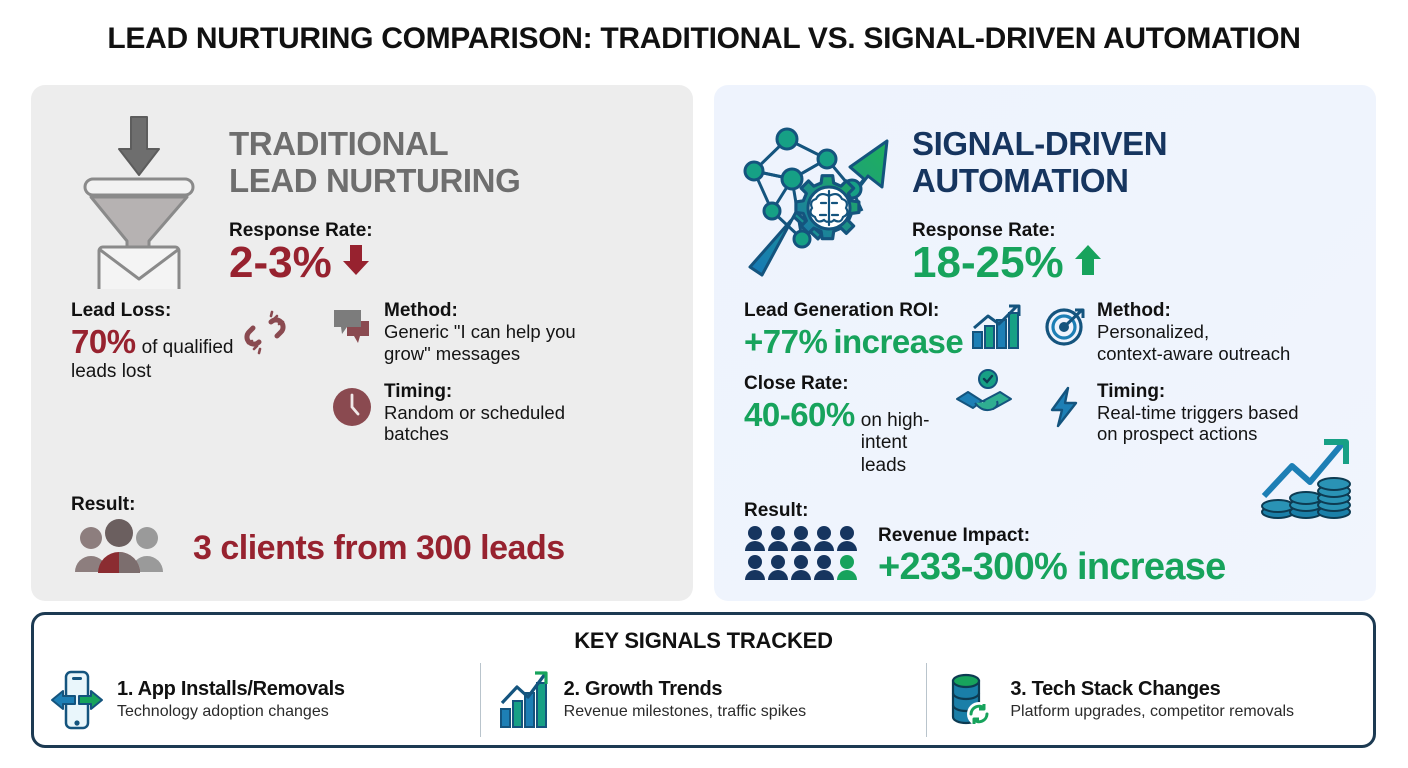  What do you see at coordinates (1065, 326) in the screenshot?
I see `target-icon` at bounding box center [1065, 326].